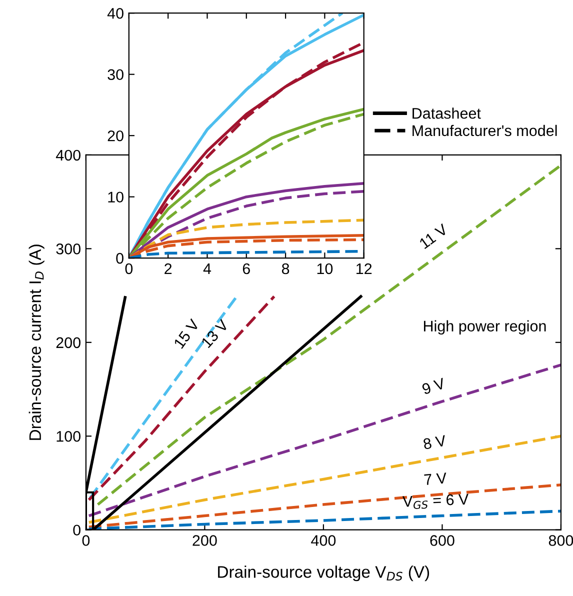 The width and height of the screenshot is (573, 596). Describe the element at coordinates (560, 540) in the screenshot. I see `x-tick-label: 800` at that location.